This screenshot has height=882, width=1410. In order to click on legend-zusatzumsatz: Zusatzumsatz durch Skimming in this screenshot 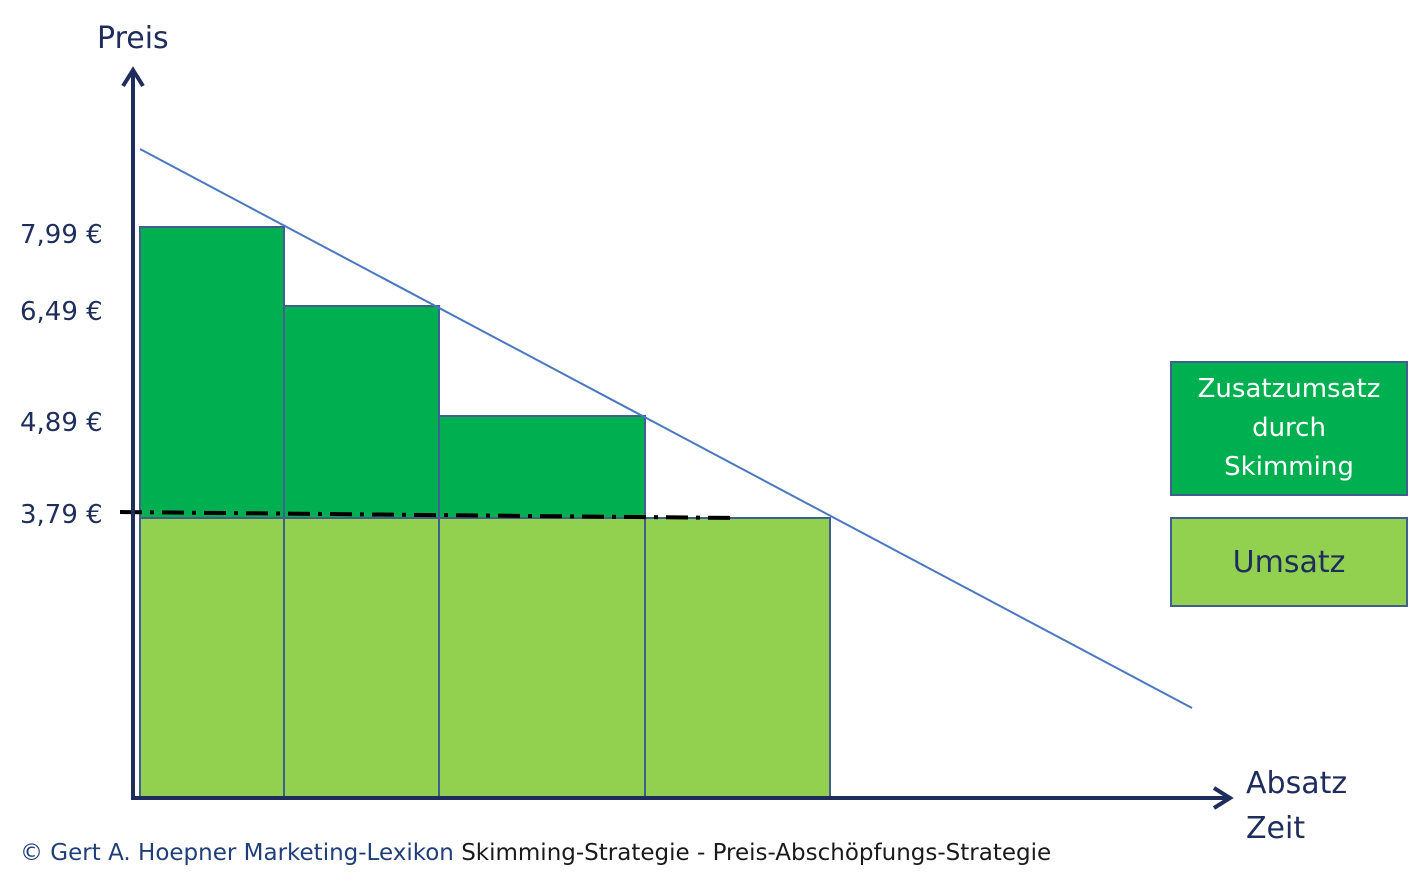, I will do `click(1289, 428)`.